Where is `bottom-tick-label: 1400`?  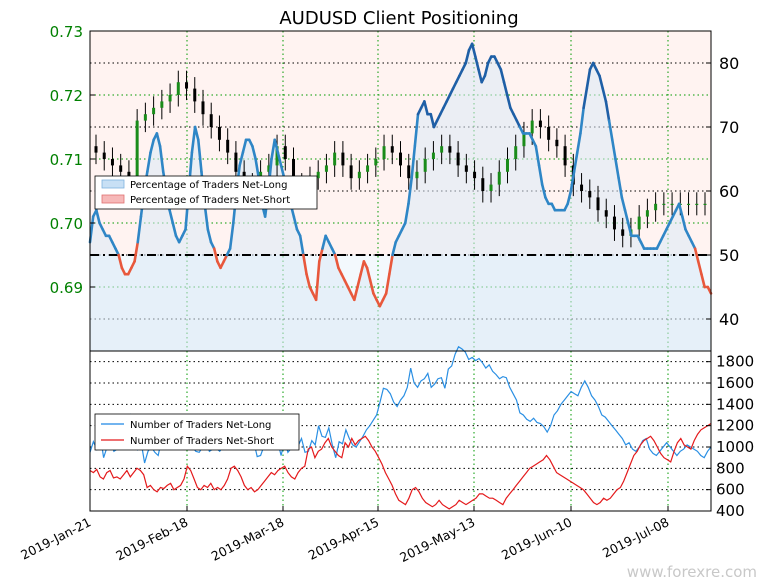
bottom-tick-label: 1400 is located at coordinates (735, 404).